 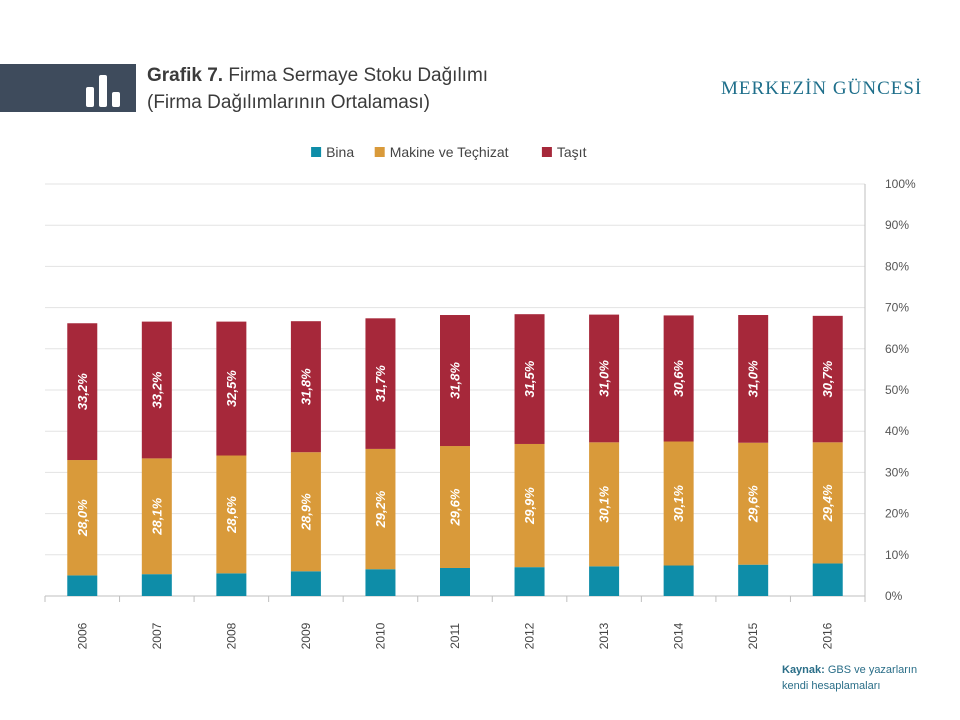 What do you see at coordinates (340, 152) in the screenshot?
I see `legend-label: Bina` at bounding box center [340, 152].